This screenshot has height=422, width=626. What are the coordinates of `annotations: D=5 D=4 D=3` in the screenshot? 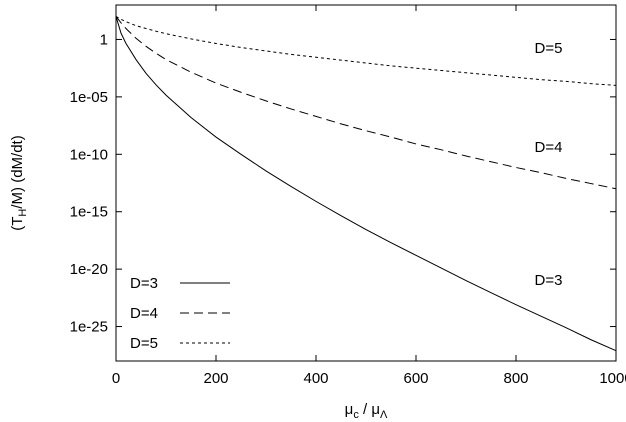 It's located at (549, 164).